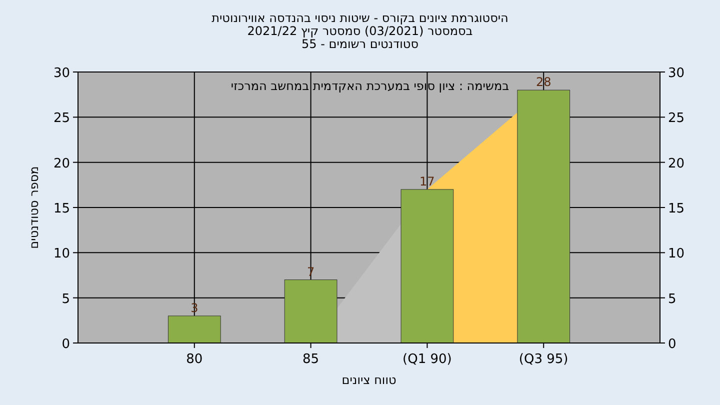 The width and height of the screenshot is (720, 405). Describe the element at coordinates (61, 209) in the screenshot. I see `y-tick-label: 15` at that location.